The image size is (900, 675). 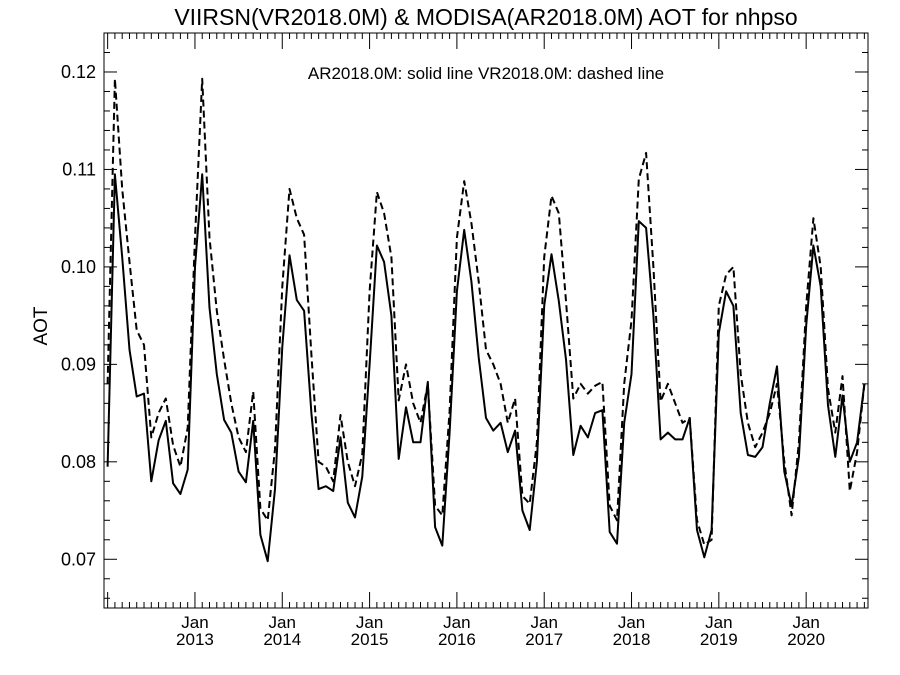 I want to click on x-tick-year-label: 2013, so click(x=195, y=639).